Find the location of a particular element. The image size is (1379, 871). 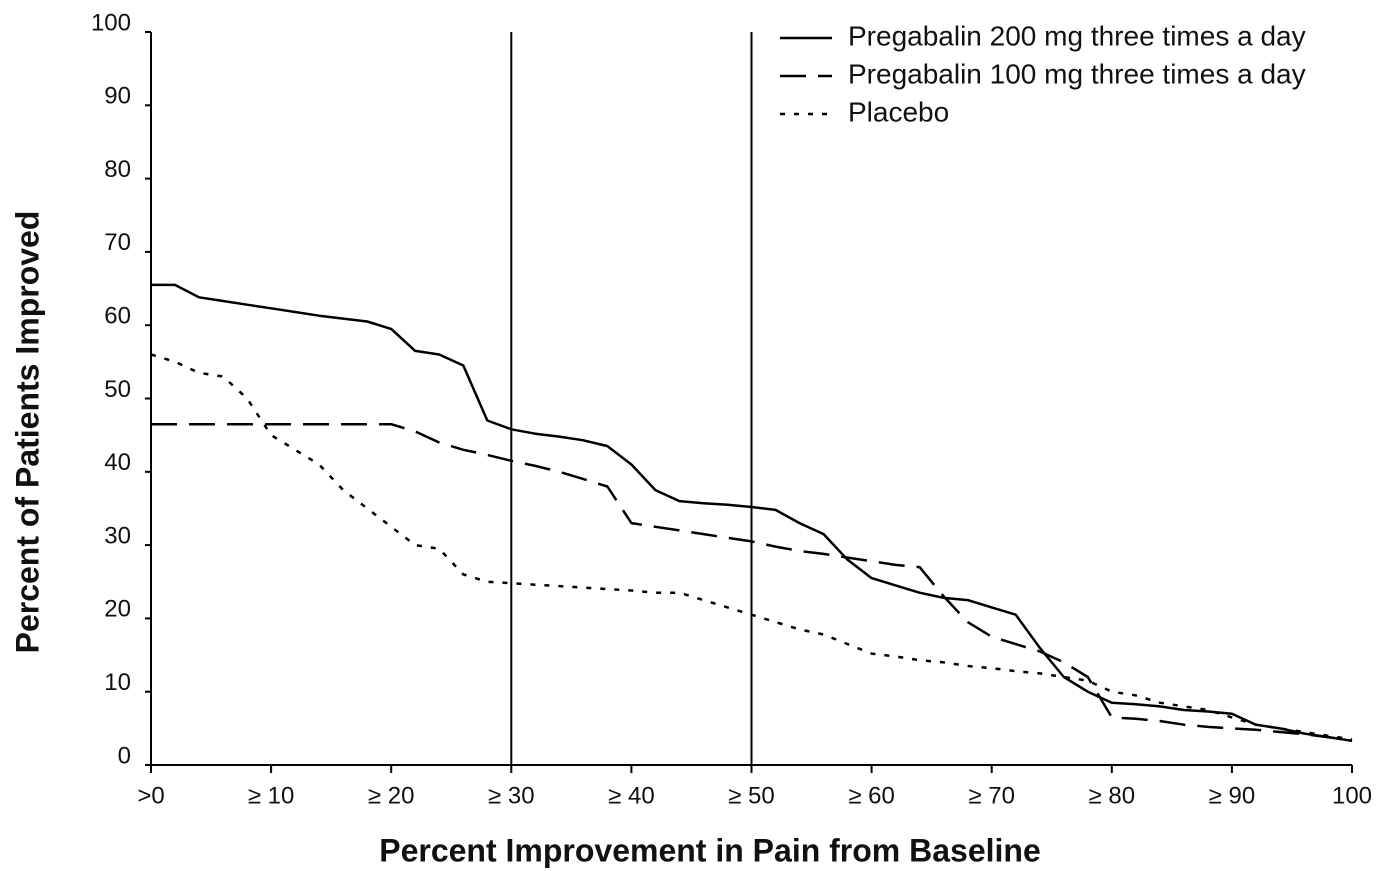

x-tick-label: ≥ 40 is located at coordinates (631, 795).